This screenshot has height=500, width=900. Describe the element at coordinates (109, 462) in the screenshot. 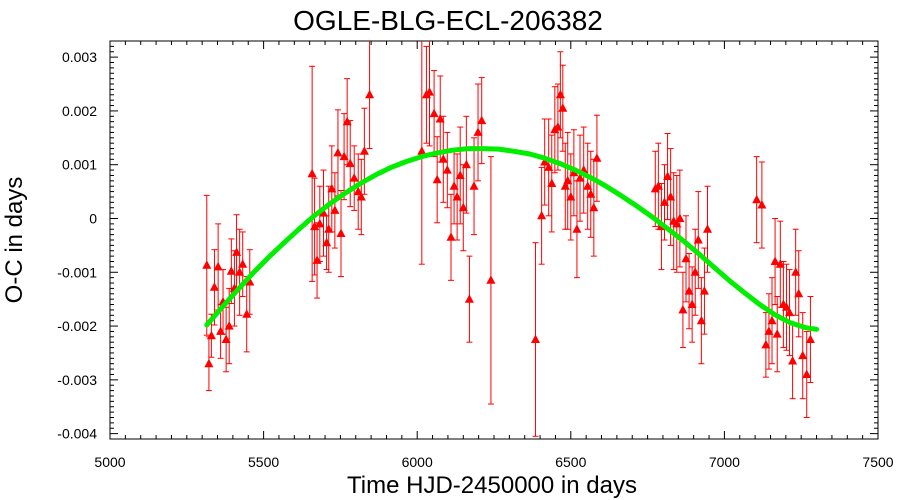

I see `x-tick-label: 5000` at that location.